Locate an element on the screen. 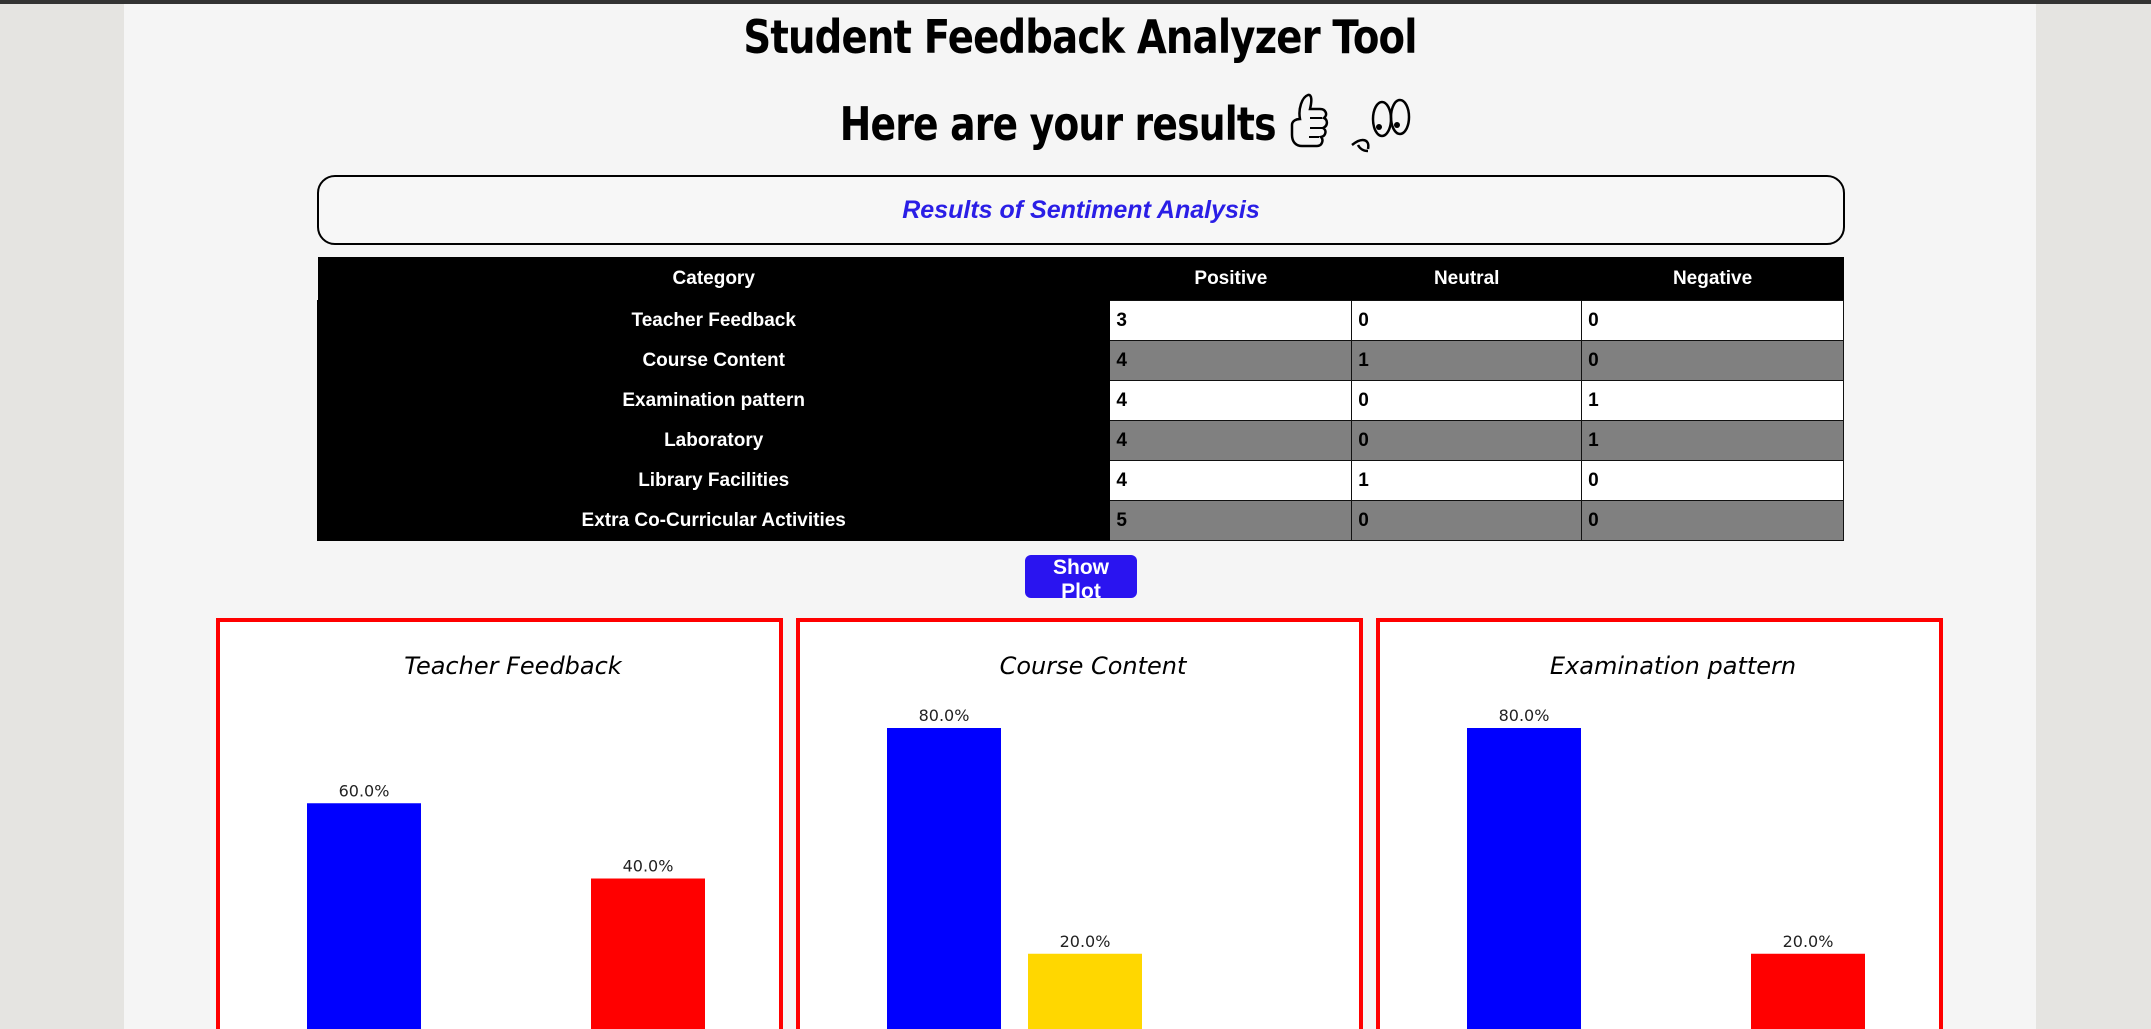  category-cell: Examination pattern is located at coordinates (713, 400).